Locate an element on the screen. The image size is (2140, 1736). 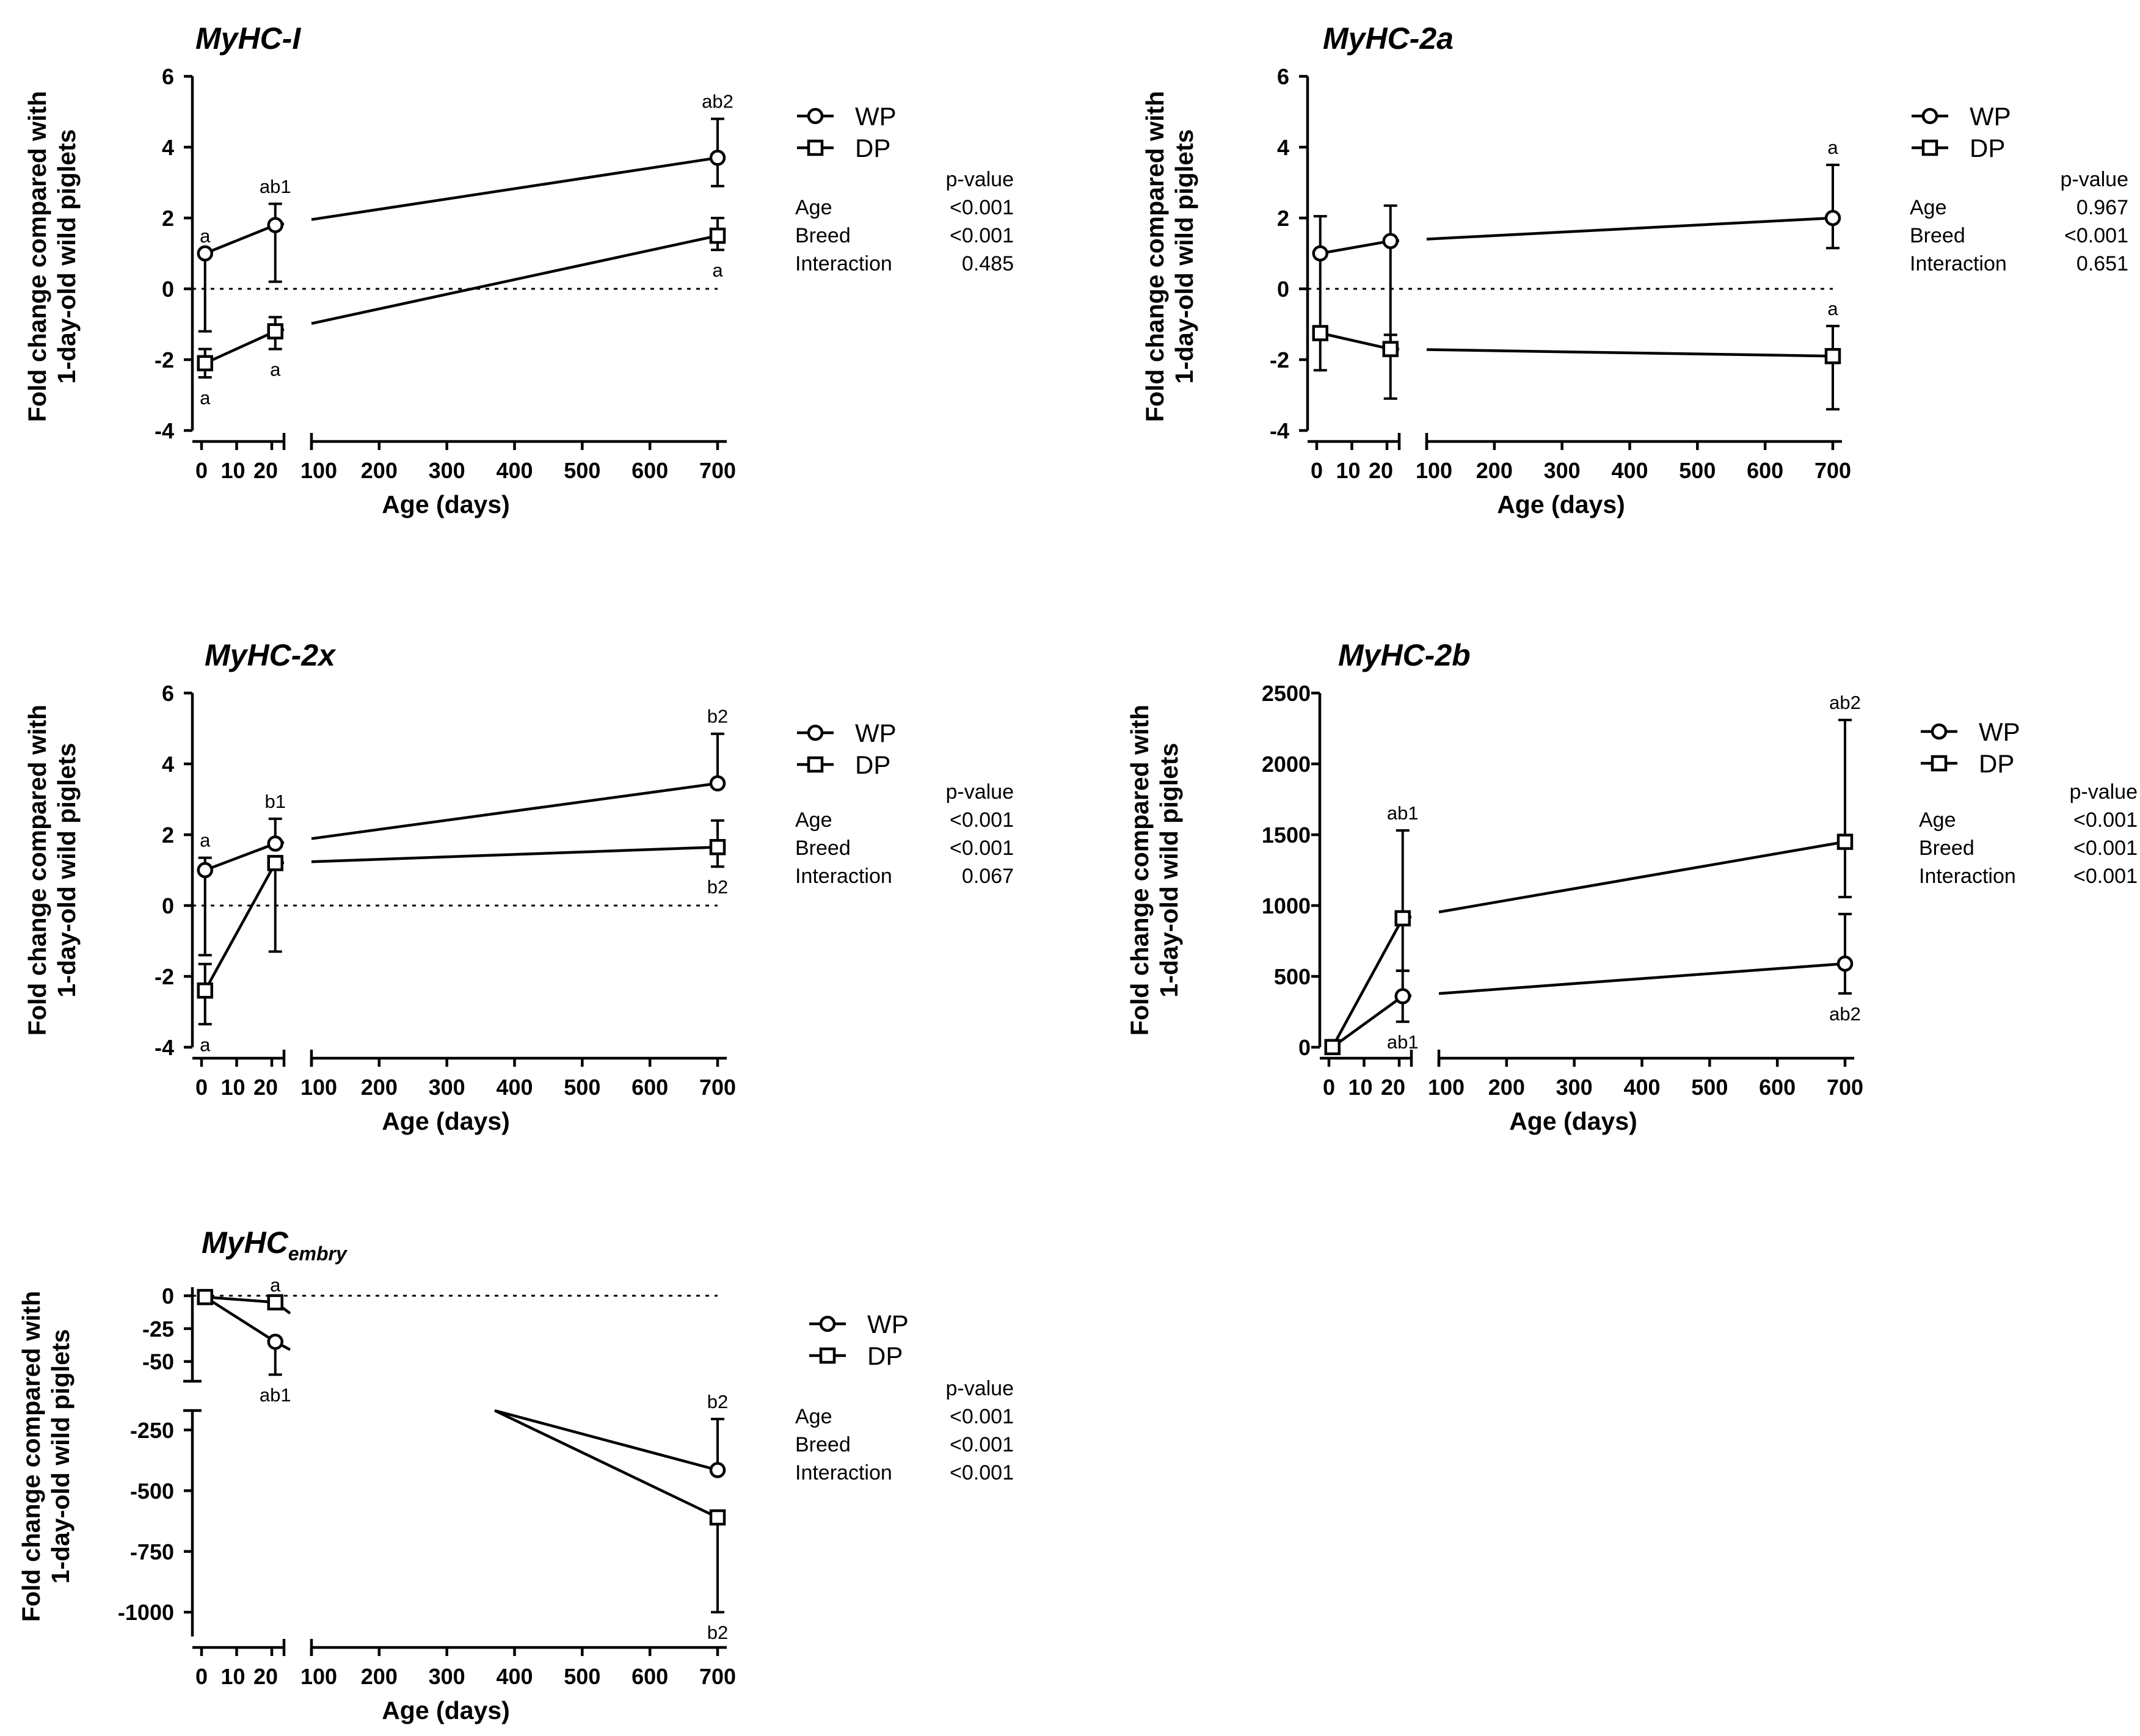
chart-title: MyHC-2x is located at coordinates (271, 655).